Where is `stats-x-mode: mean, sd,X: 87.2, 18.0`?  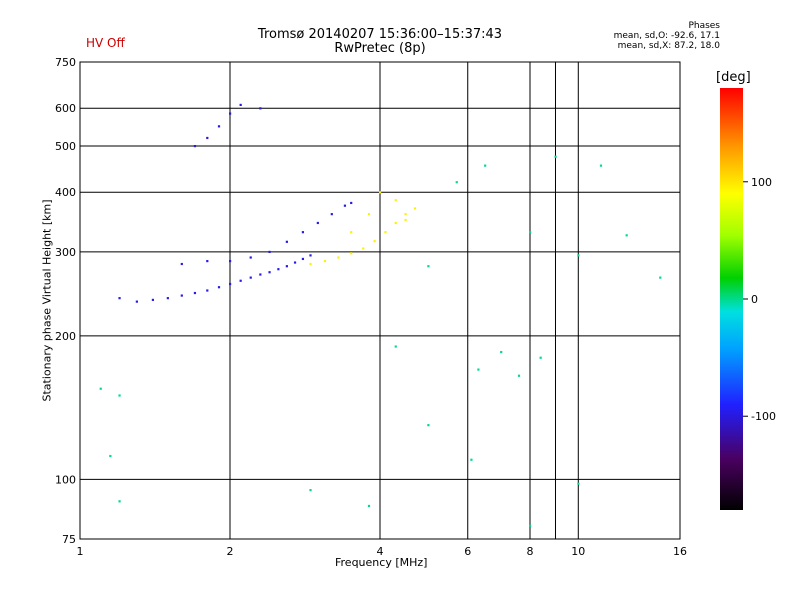
stats-x-mode: mean, sd,X: 87.2, 18.0 is located at coordinates (668, 46).